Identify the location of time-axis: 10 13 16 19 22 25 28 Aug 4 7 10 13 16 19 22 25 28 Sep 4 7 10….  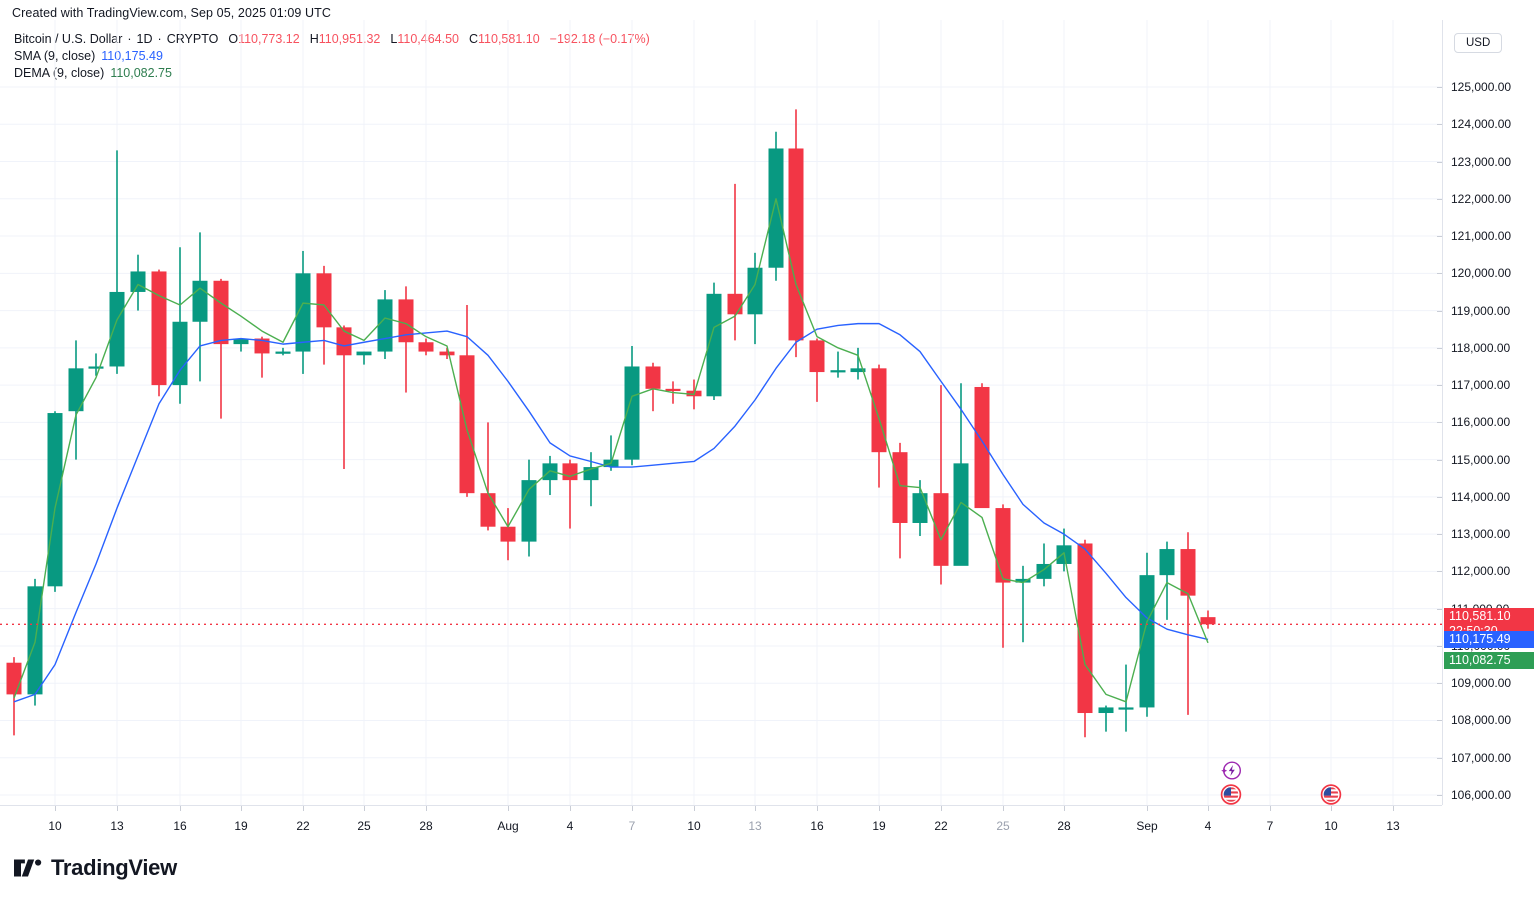
(721, 825).